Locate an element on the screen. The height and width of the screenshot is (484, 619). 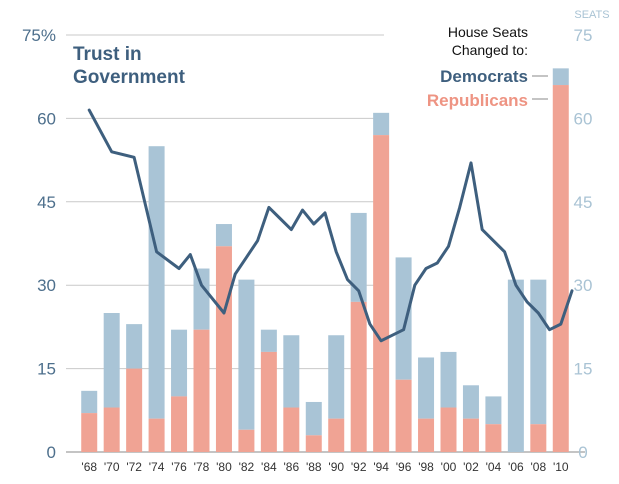
x-tick-label: '10 is located at coordinates (561, 467).